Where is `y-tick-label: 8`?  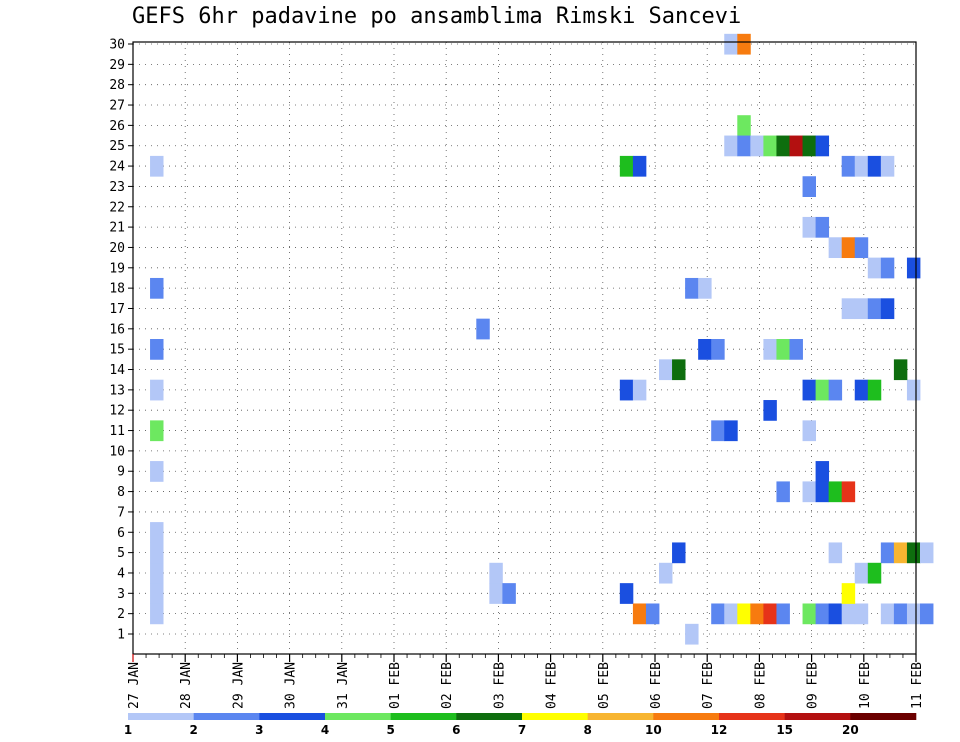
y-tick-label: 8 is located at coordinates (121, 492).